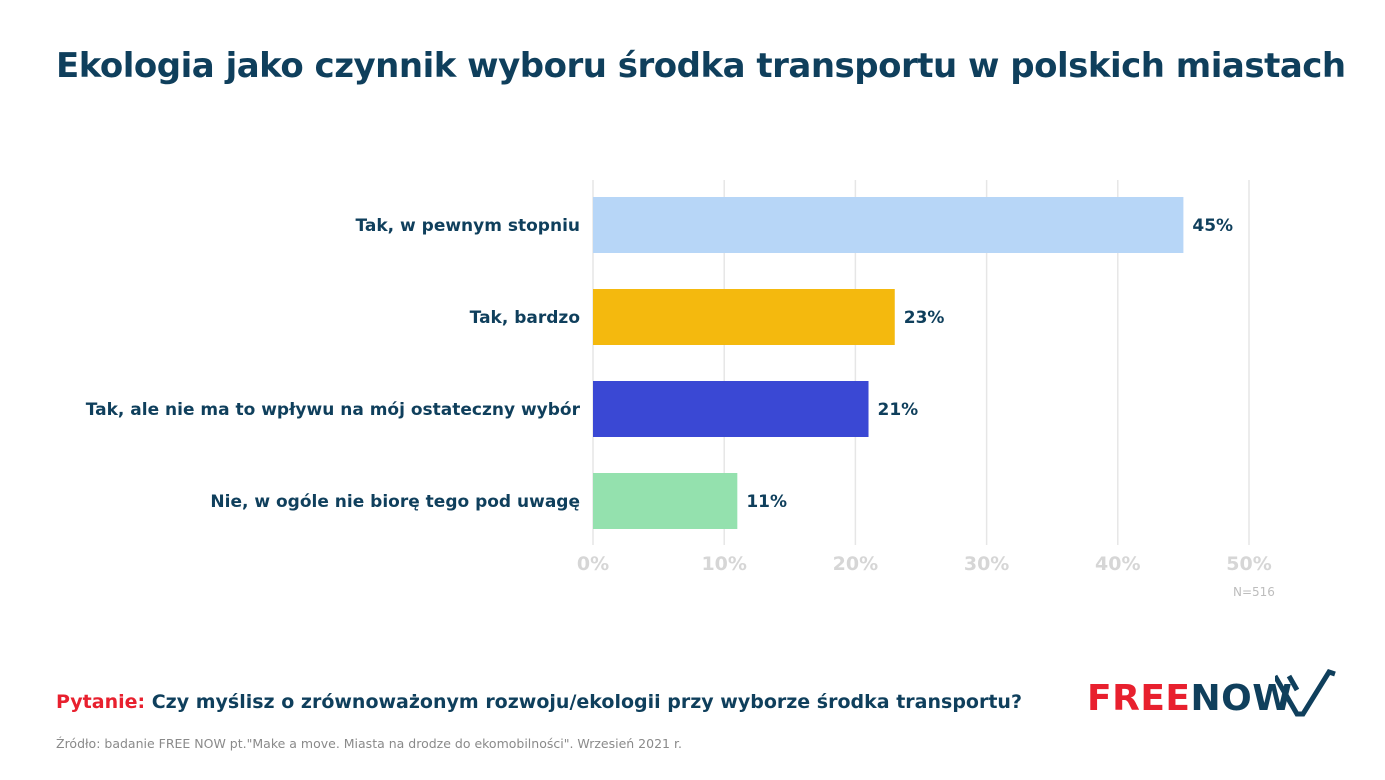 Image resolution: width=1385 pixels, height=780 pixels. Describe the element at coordinates (898, 410) in the screenshot. I see `value-label: 21%` at that location.